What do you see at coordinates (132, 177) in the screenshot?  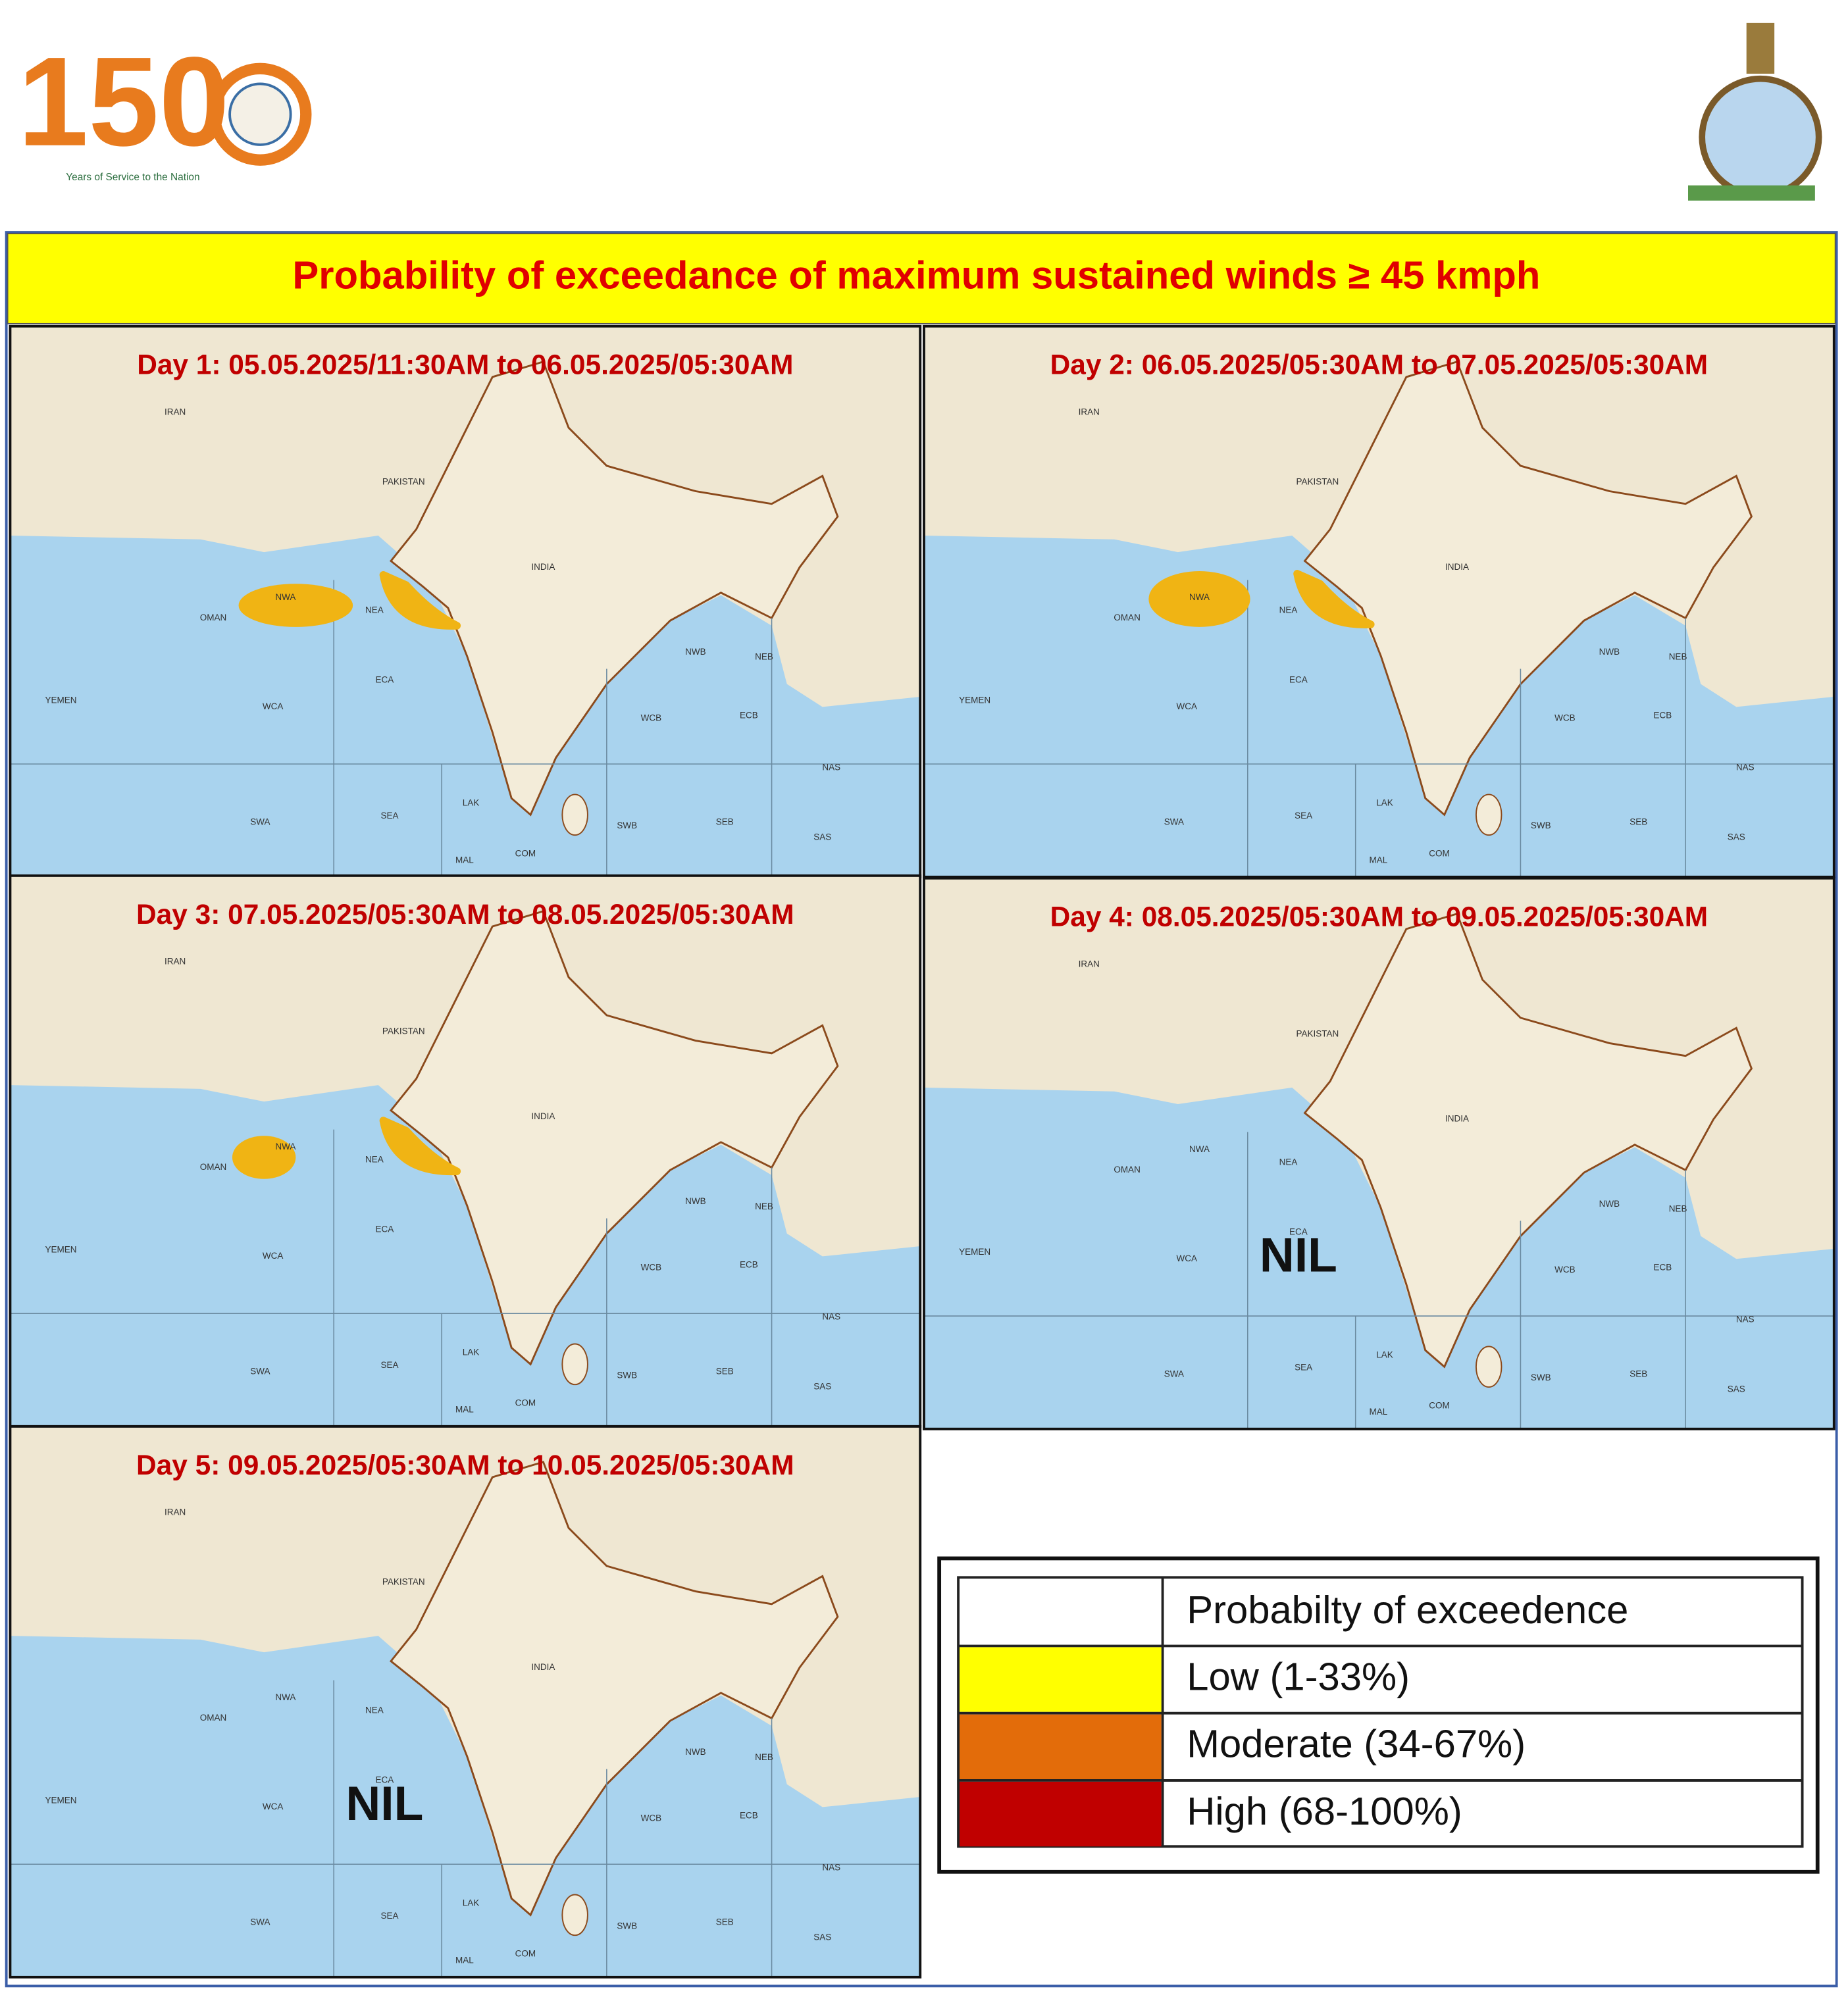 I see `logo-caption: Years of Service to the Nation` at bounding box center [132, 177].